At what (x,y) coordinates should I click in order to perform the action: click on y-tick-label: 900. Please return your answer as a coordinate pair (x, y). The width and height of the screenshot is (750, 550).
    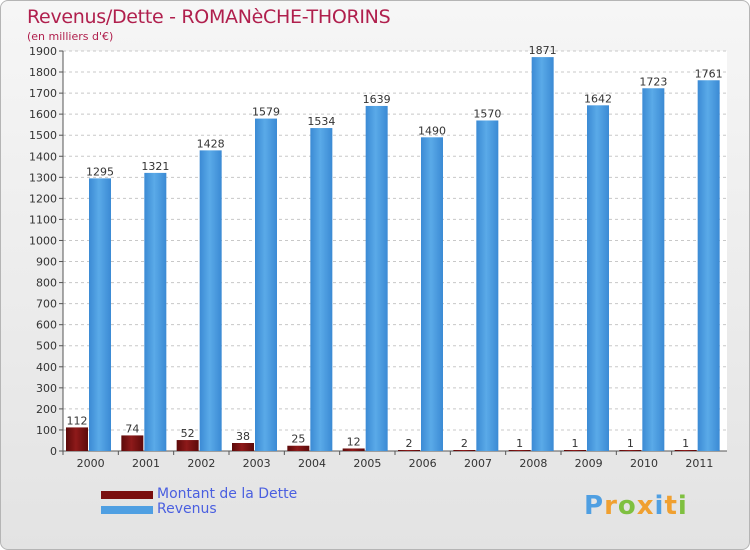
    Looking at the image, I should click on (46, 262).